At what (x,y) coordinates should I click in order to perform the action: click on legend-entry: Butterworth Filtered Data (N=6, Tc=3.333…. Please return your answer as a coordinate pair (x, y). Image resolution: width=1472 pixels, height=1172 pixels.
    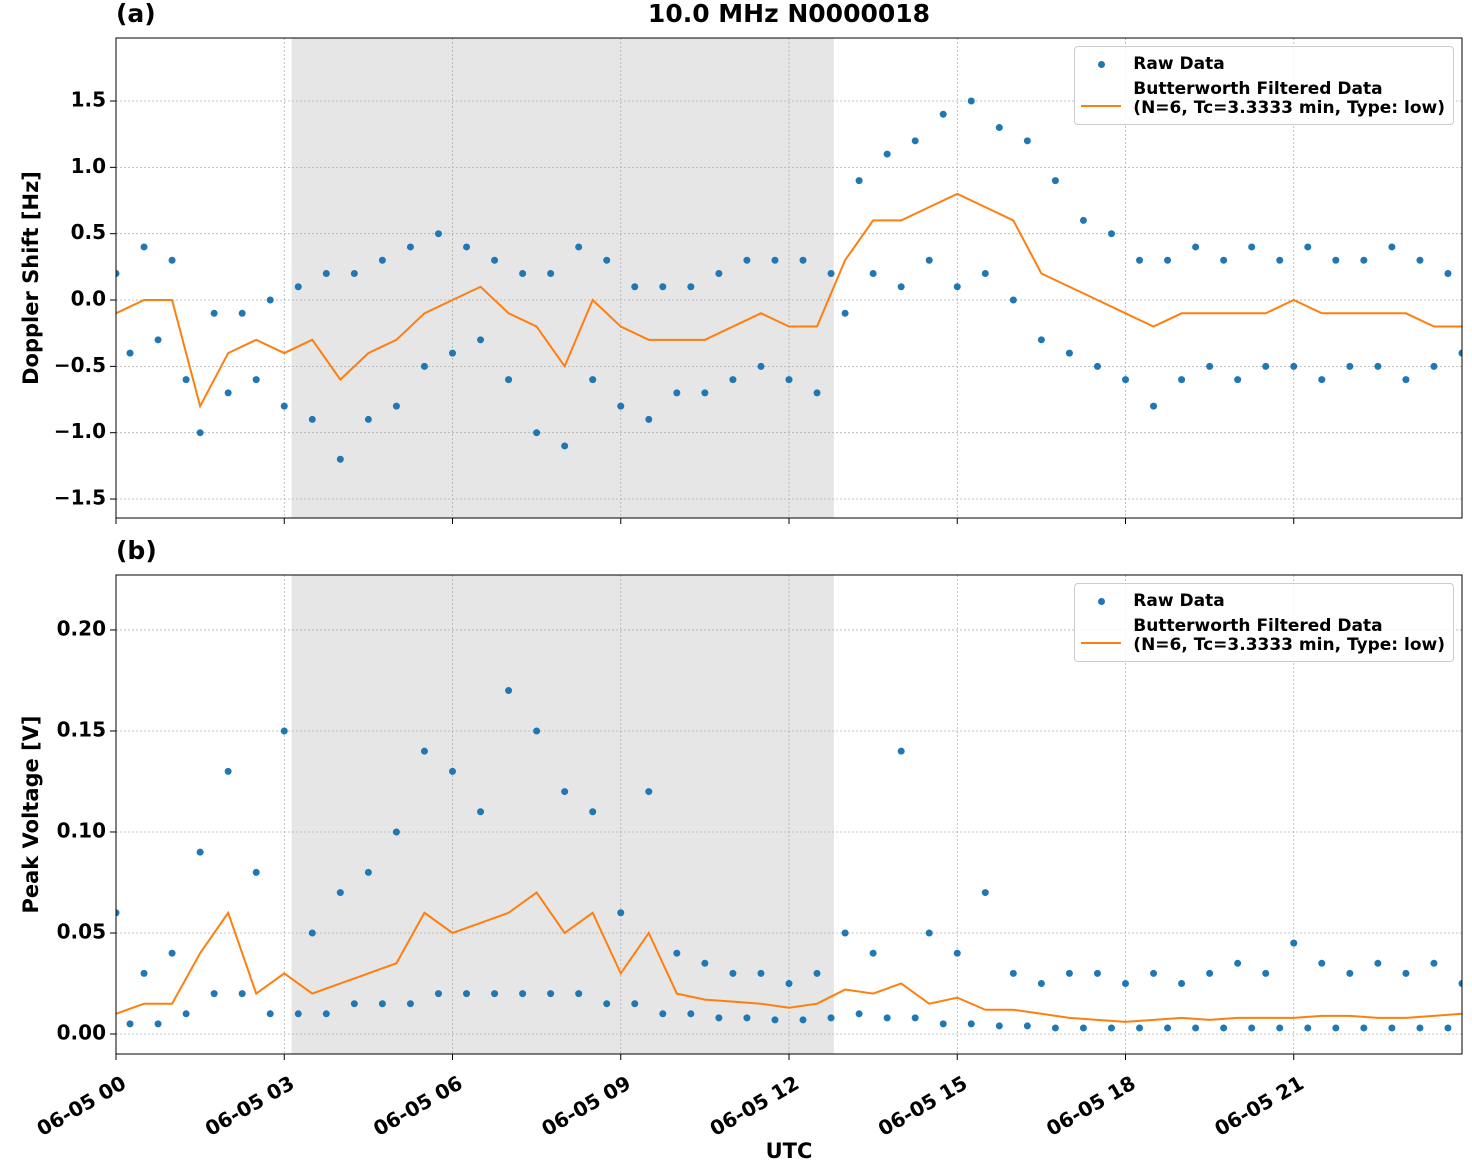
    Looking at the image, I should click on (1263, 636).